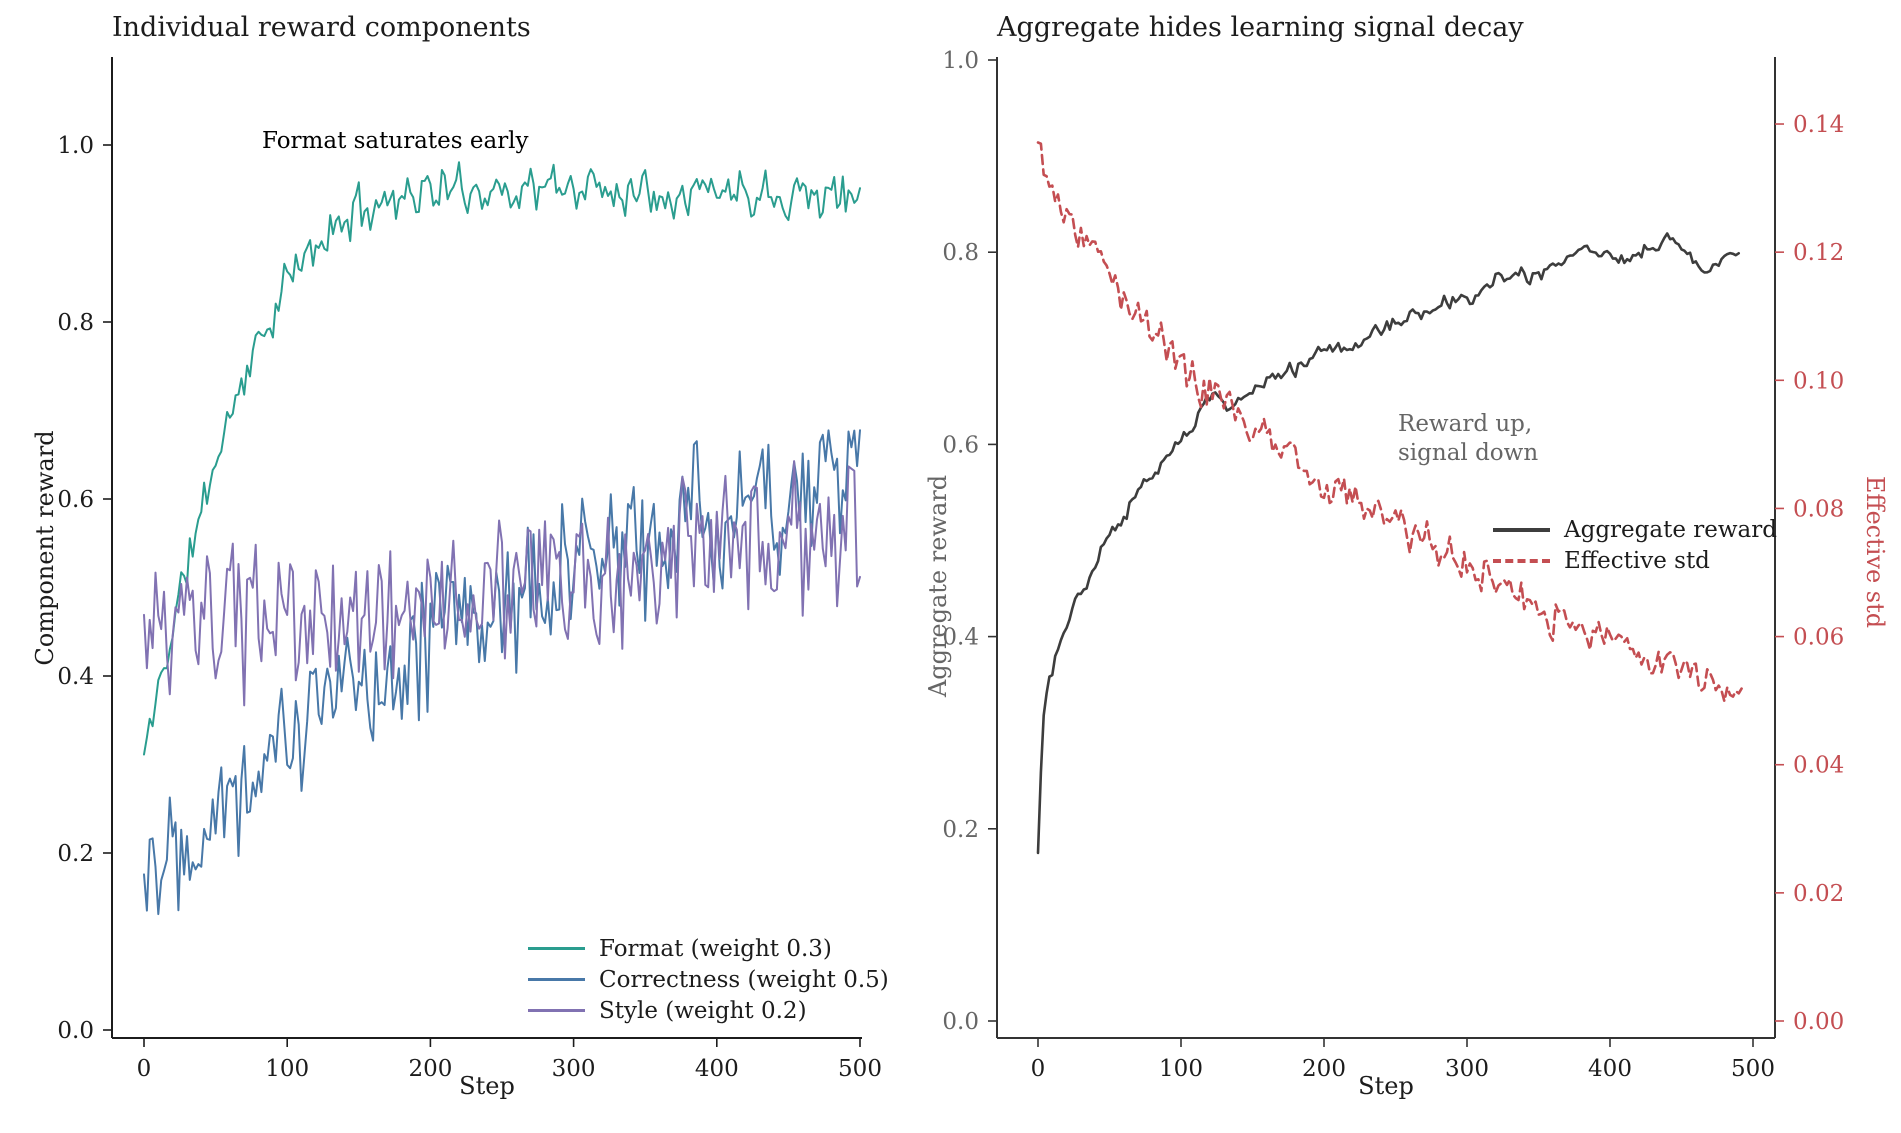 The height and width of the screenshot is (1133, 1901). I want to click on right-legend: Aggregate reward Effective std, so click(1635, 545).